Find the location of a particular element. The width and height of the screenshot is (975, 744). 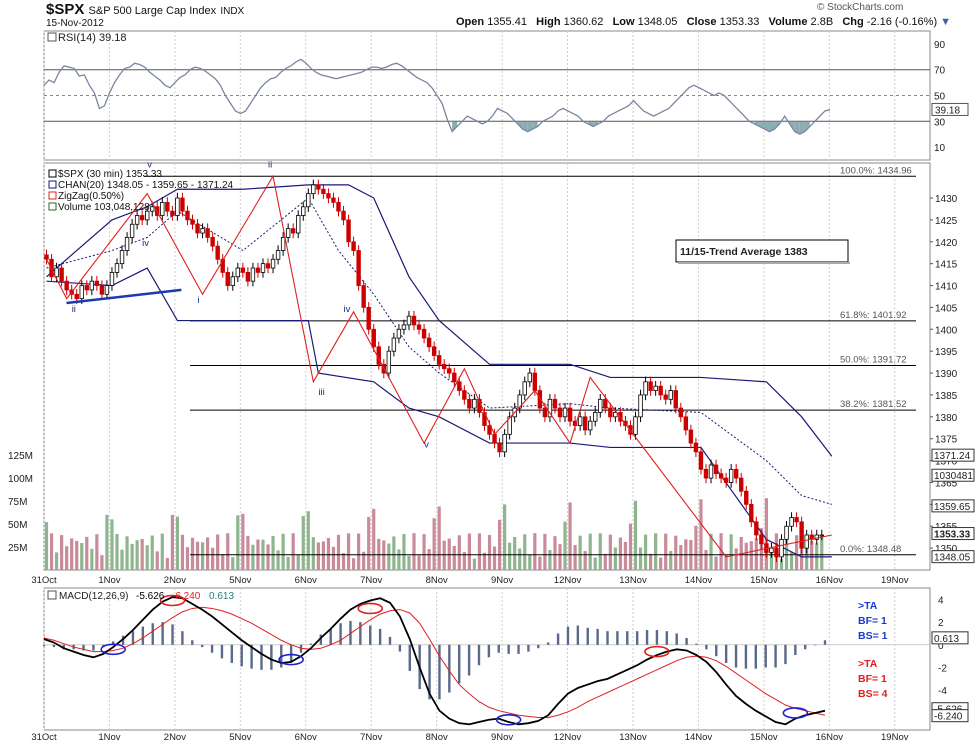

volume-value-label: 1030481 is located at coordinates (953, 476).